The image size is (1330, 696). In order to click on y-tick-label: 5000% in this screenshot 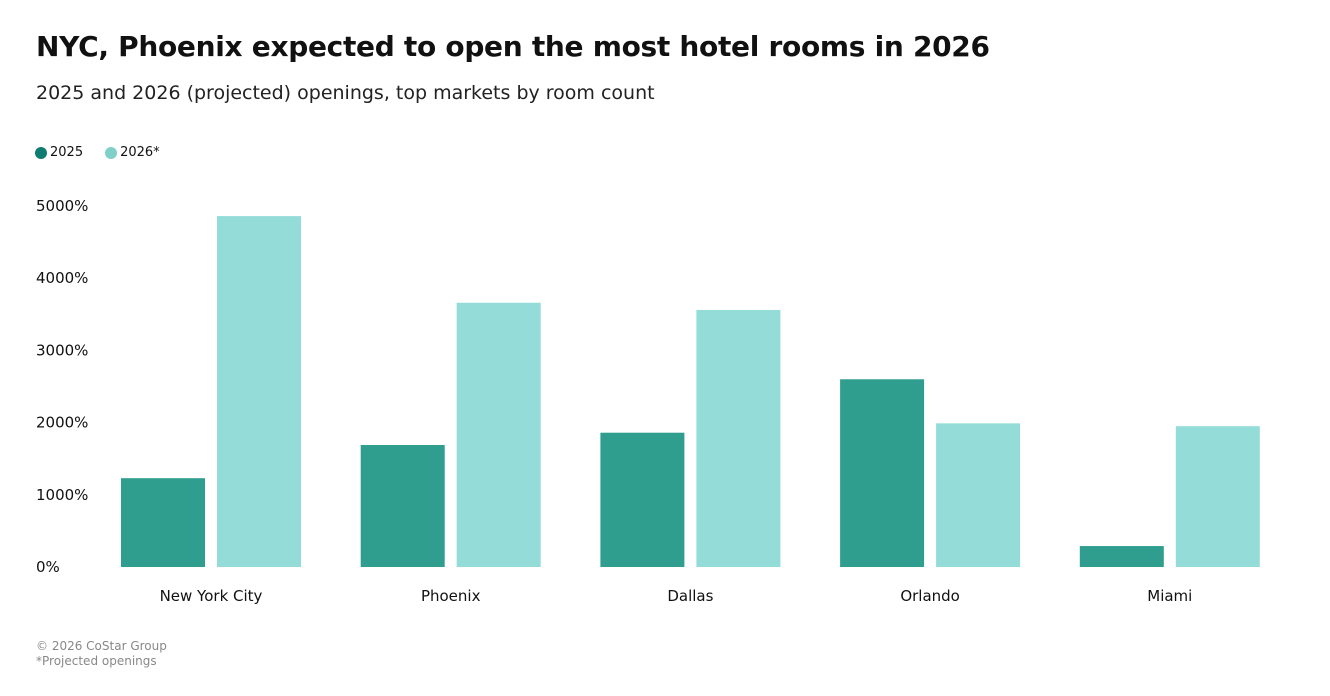, I will do `click(62, 206)`.